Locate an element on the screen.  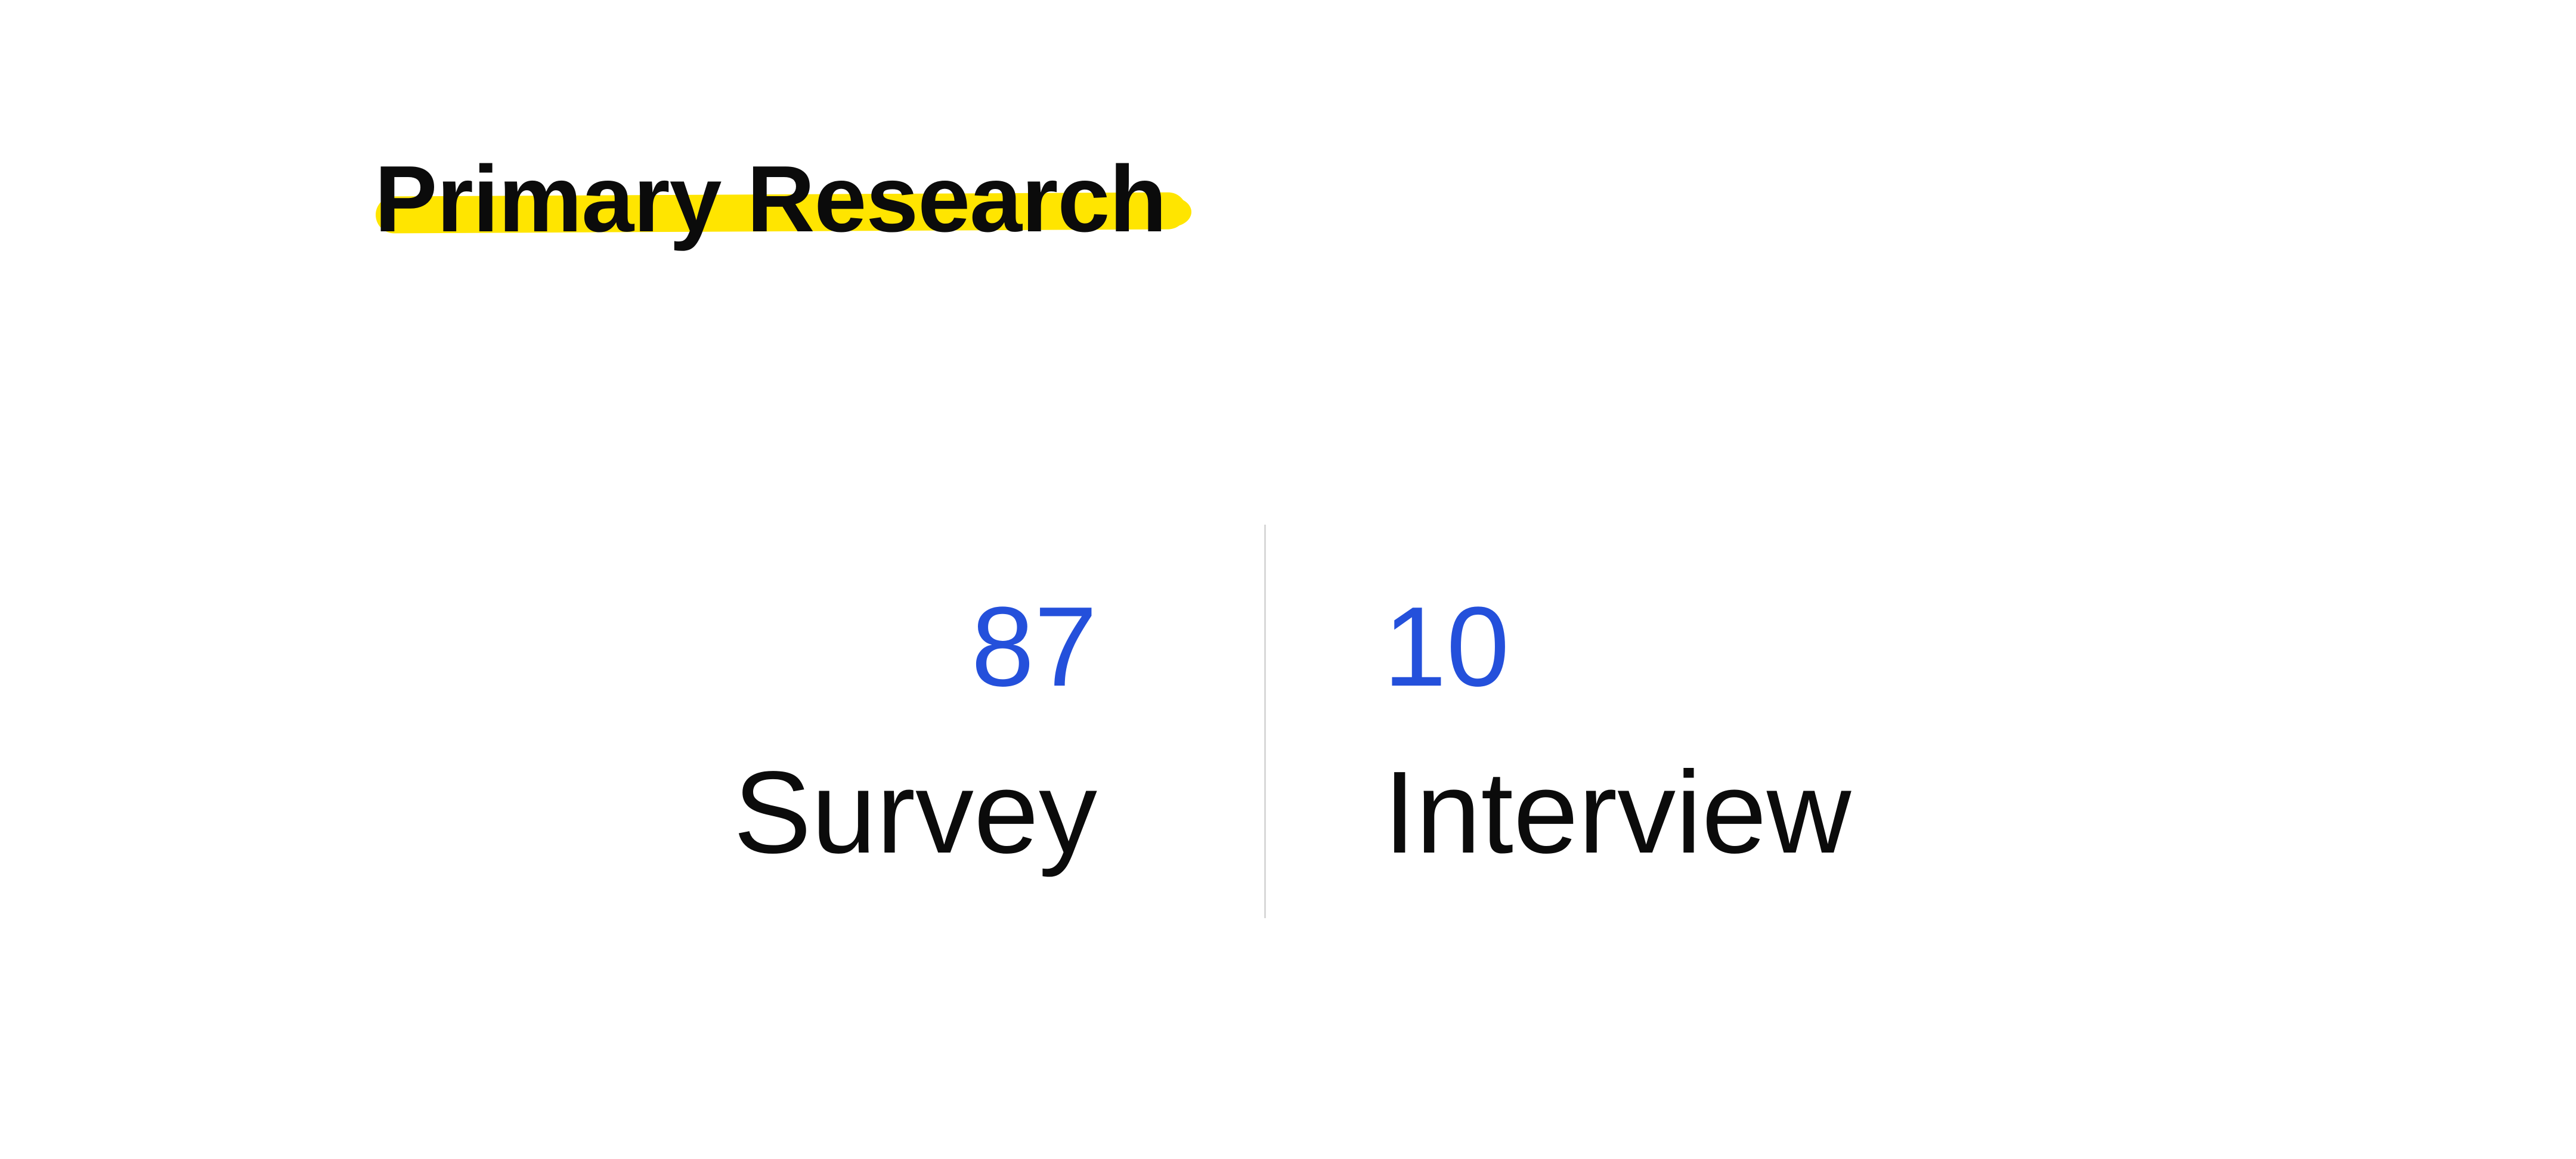
title-block: Primary Research is located at coordinates (792, 208).